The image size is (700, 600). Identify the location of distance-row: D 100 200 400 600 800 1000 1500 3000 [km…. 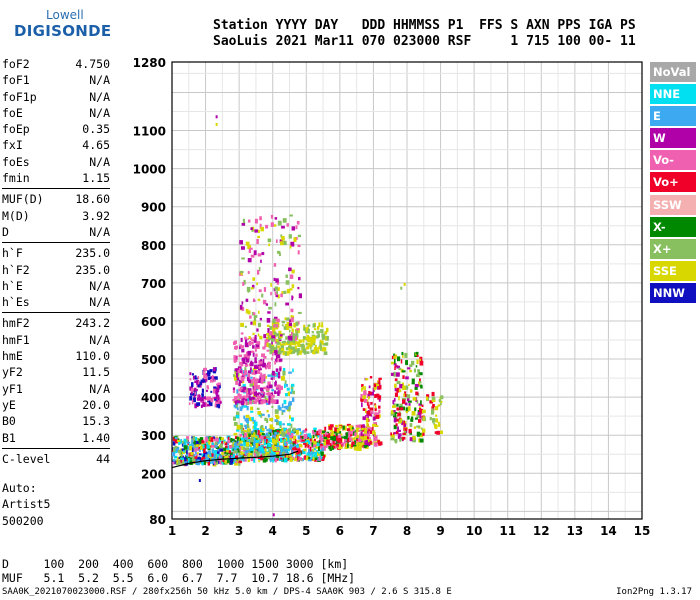
(175, 564).